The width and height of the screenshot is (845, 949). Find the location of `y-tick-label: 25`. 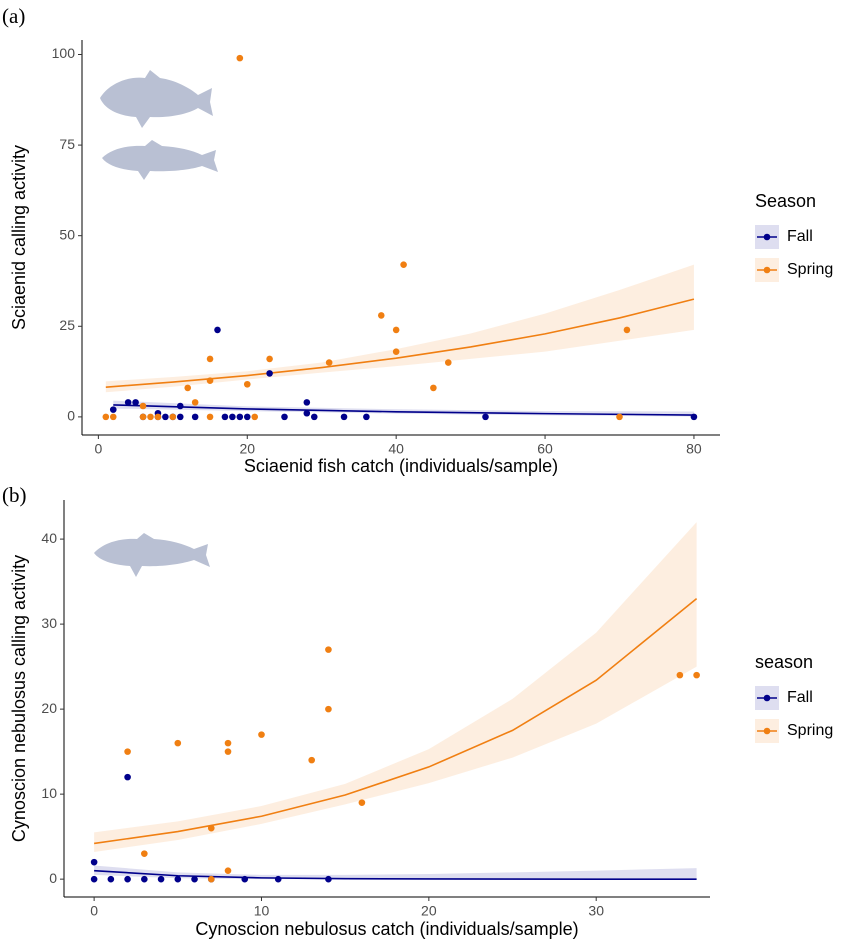

y-tick-label: 25 is located at coordinates (67, 325).